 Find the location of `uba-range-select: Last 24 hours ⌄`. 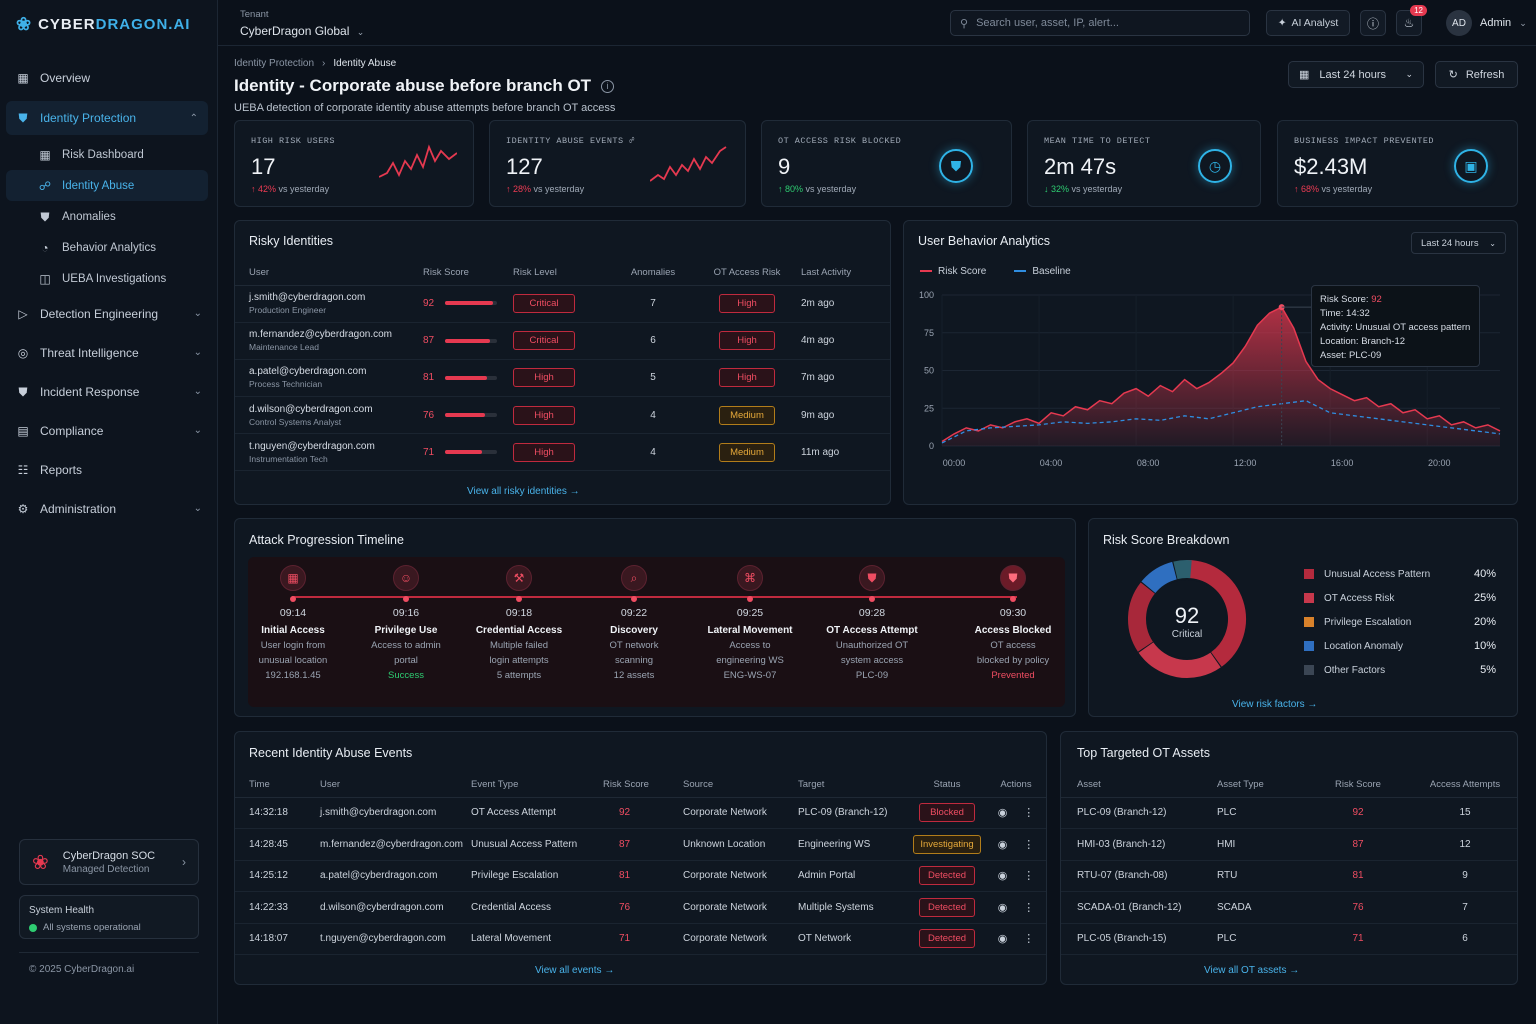

uba-range-select: Last 24 hours ⌄ is located at coordinates (1458, 243).